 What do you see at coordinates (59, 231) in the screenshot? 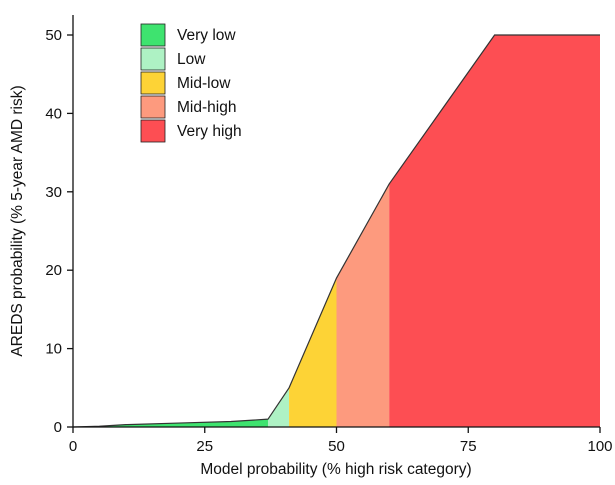
I see `y-ticks: 0 10 20 30 40 50` at bounding box center [59, 231].